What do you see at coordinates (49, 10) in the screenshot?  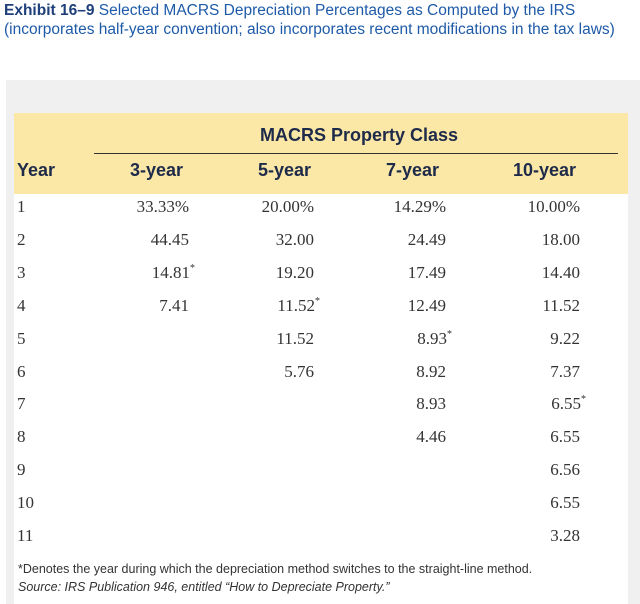 I see `exhibit-number: Exhibit 16–9` at bounding box center [49, 10].